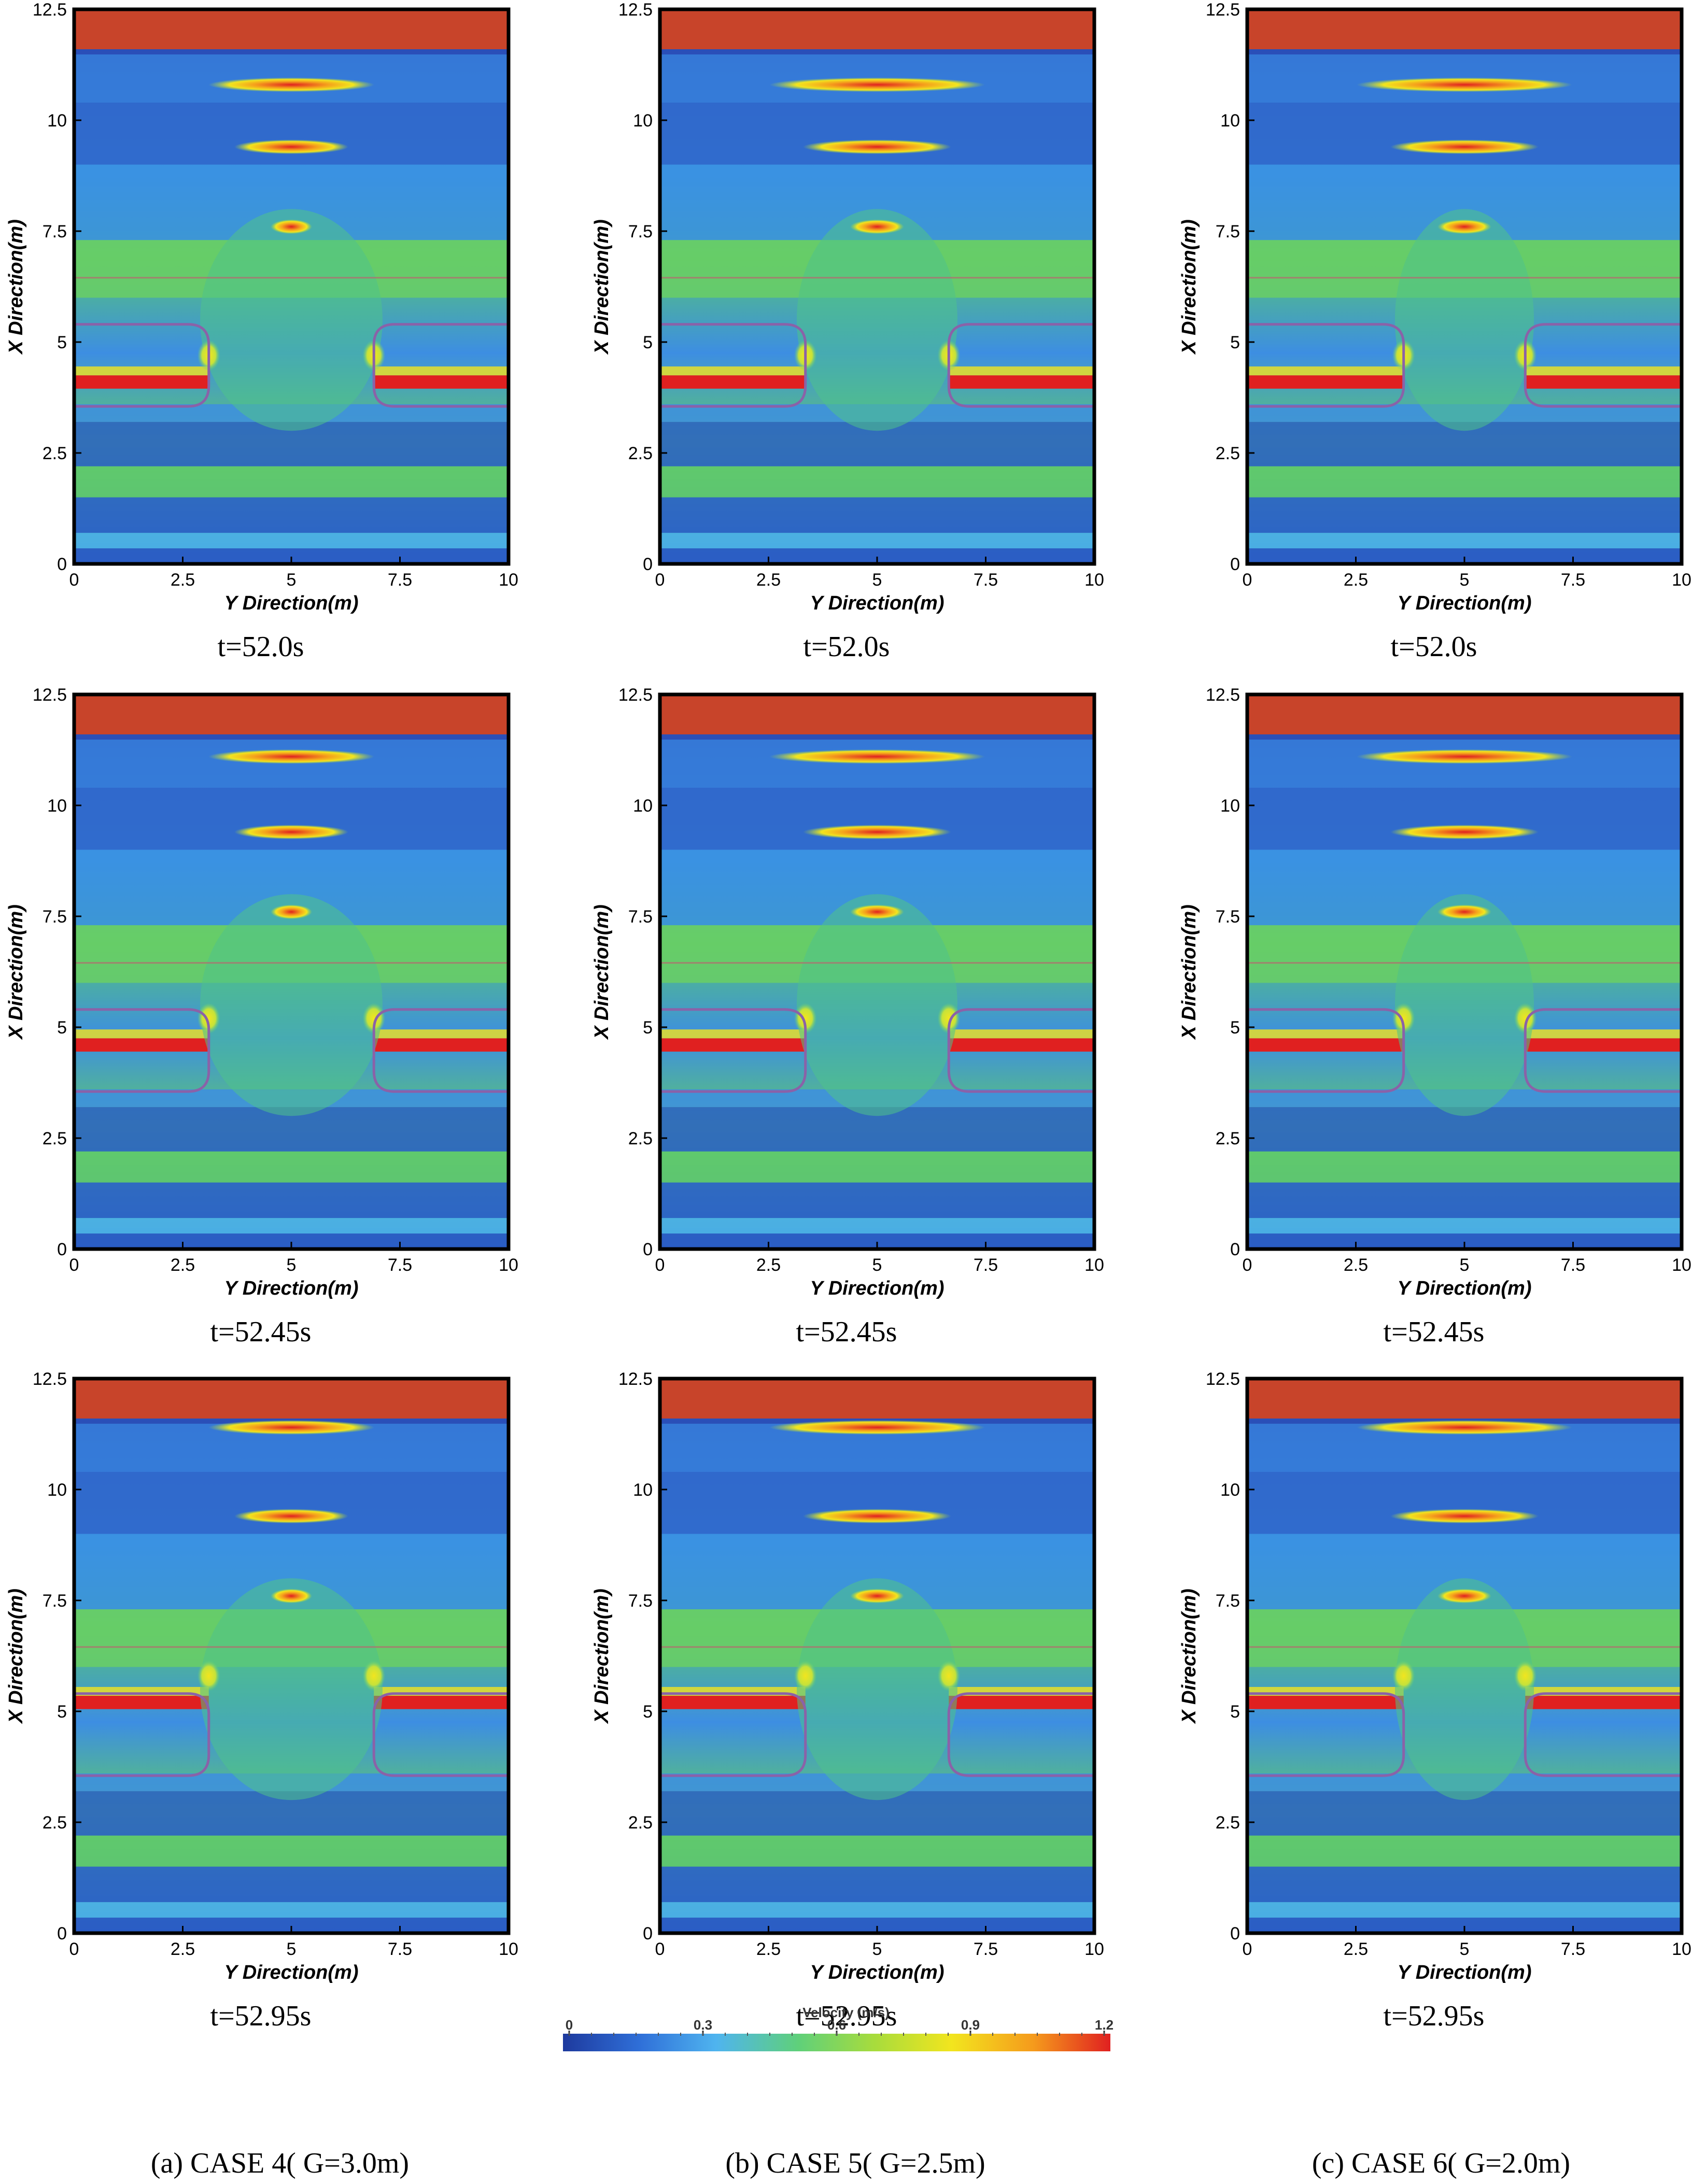 The height and width of the screenshot is (2184, 1692). I want to click on velocity-band-left, so click(733, 382).